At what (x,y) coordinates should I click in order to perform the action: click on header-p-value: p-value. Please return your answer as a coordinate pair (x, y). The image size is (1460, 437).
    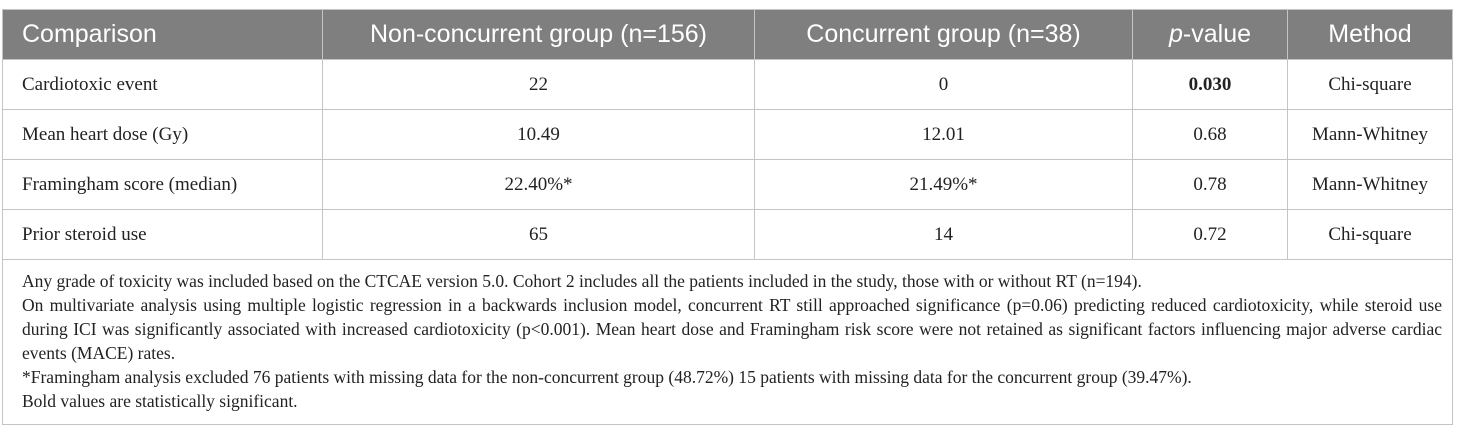
    Looking at the image, I should click on (1210, 34).